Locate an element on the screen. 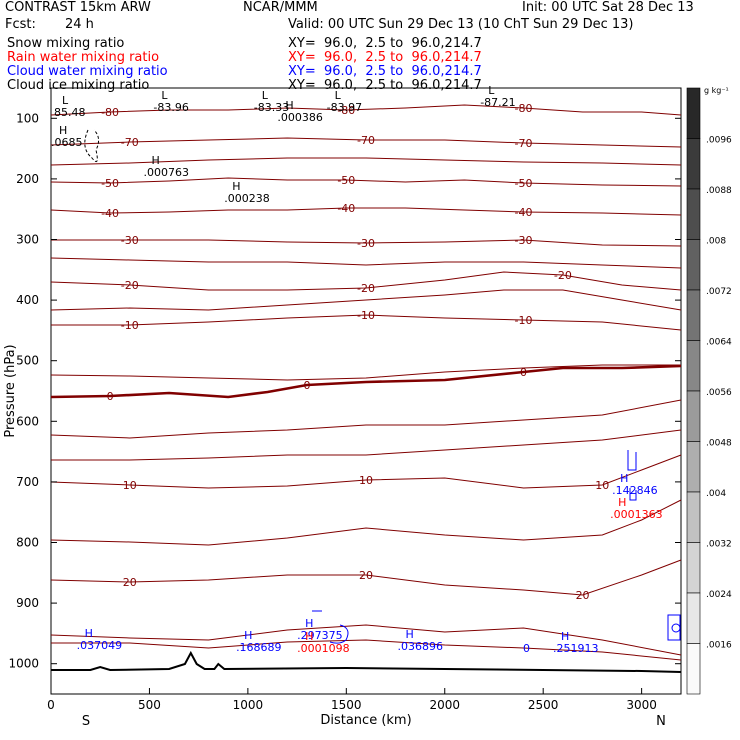 This screenshot has height=740, width=740. model-title: CONTRAST 15km ARW is located at coordinates (78, 7).